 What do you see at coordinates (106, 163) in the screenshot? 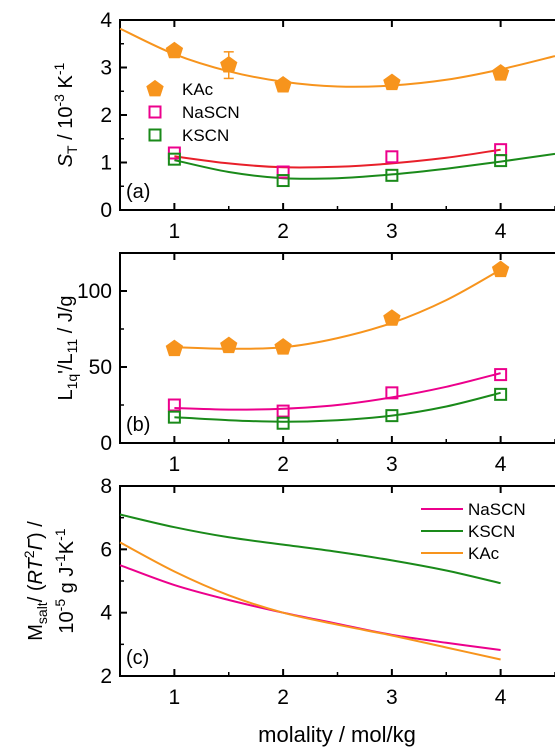
I see `y-tick-label: 1` at bounding box center [106, 163].